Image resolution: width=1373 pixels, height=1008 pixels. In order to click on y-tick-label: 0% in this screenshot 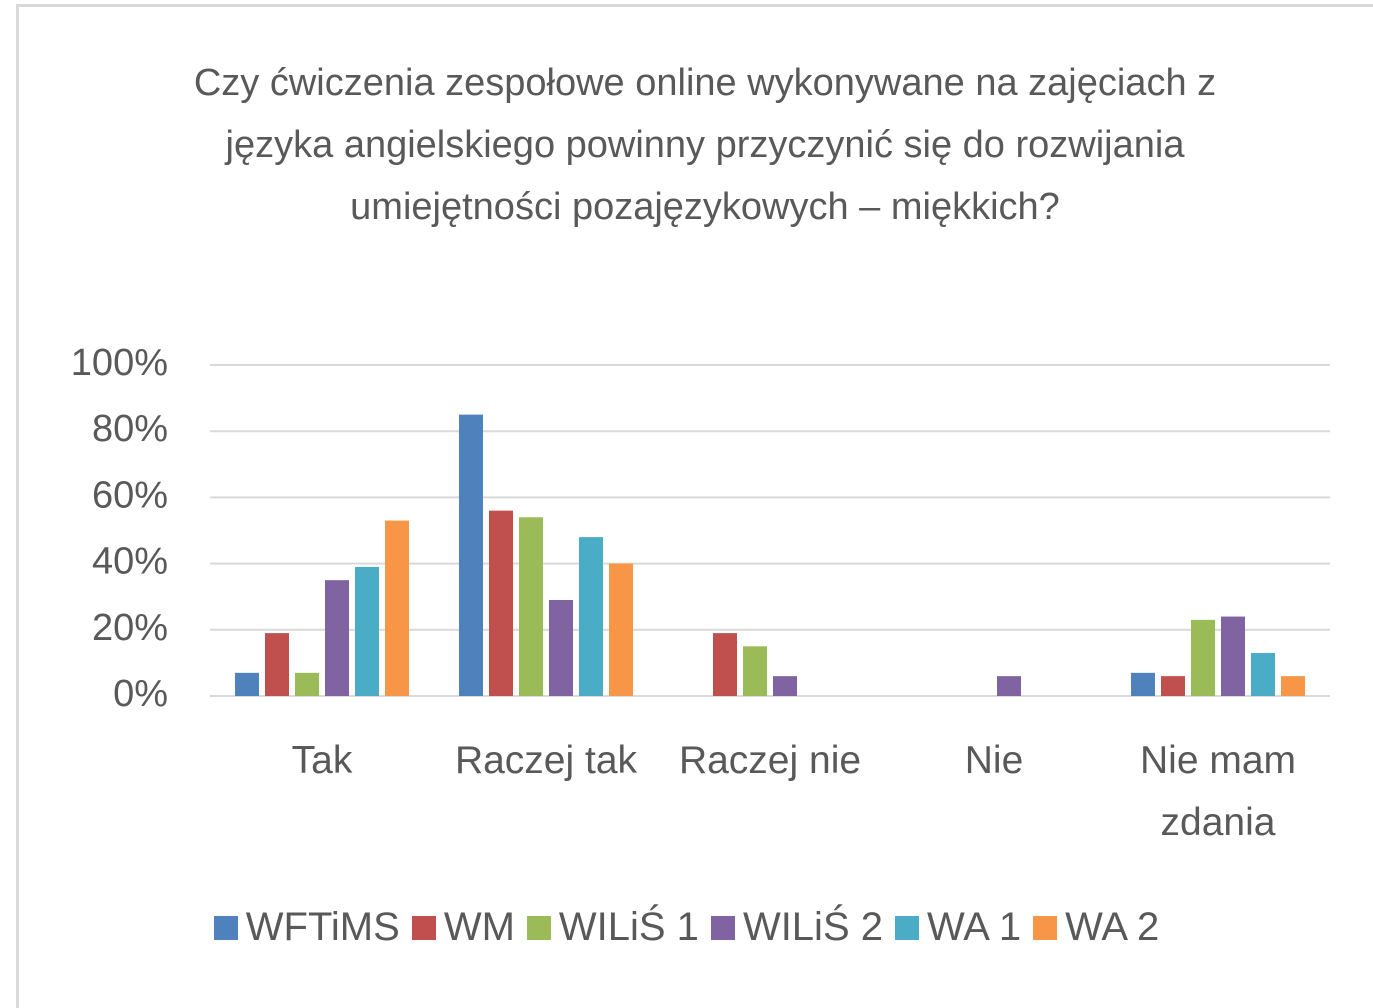, I will do `click(140, 694)`.